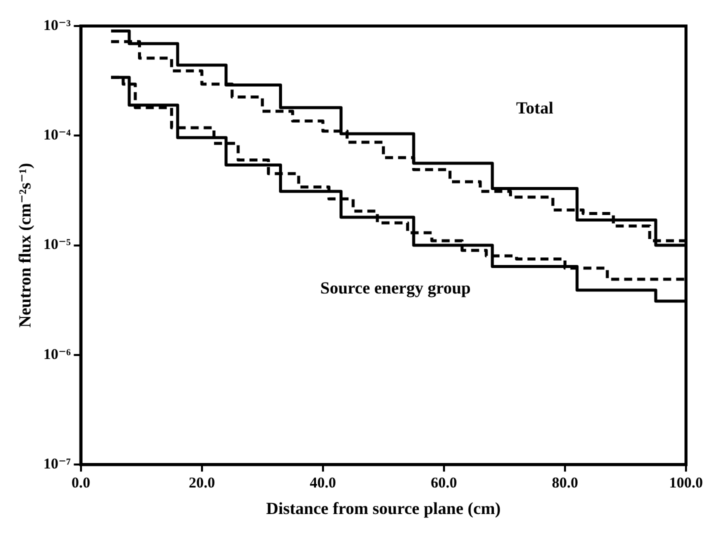 This screenshot has height=539, width=717. What do you see at coordinates (57, 464) in the screenshot?
I see `y-tick-label: 10⁻⁷` at bounding box center [57, 464].